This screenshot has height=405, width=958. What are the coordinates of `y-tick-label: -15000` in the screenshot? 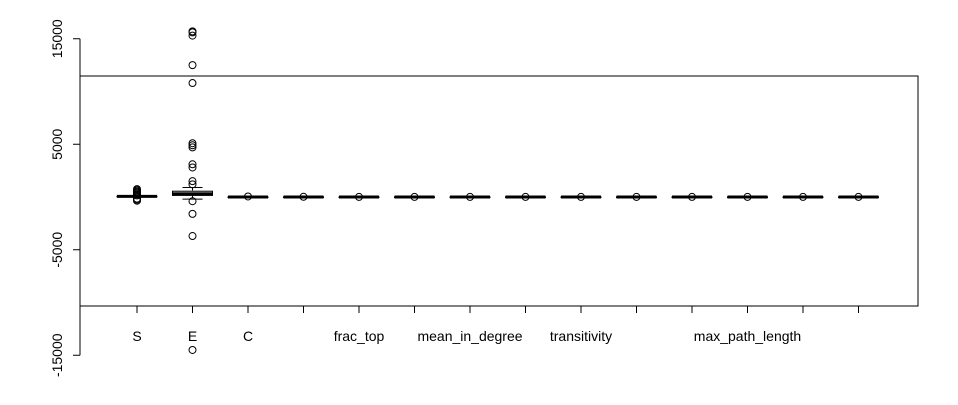 It's located at (57, 355).